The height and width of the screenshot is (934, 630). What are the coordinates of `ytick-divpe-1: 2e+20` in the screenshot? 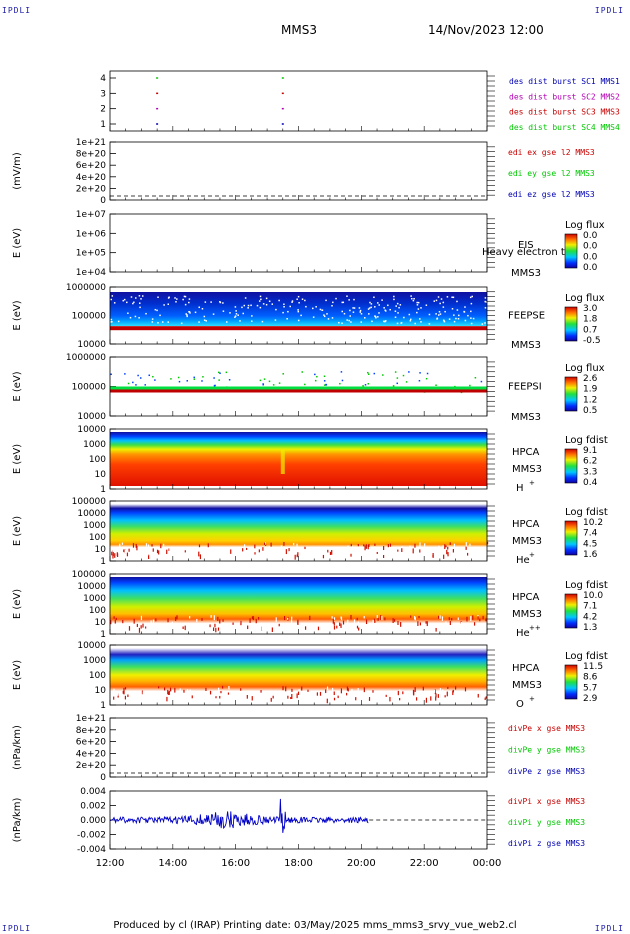 It's located at (91, 766).